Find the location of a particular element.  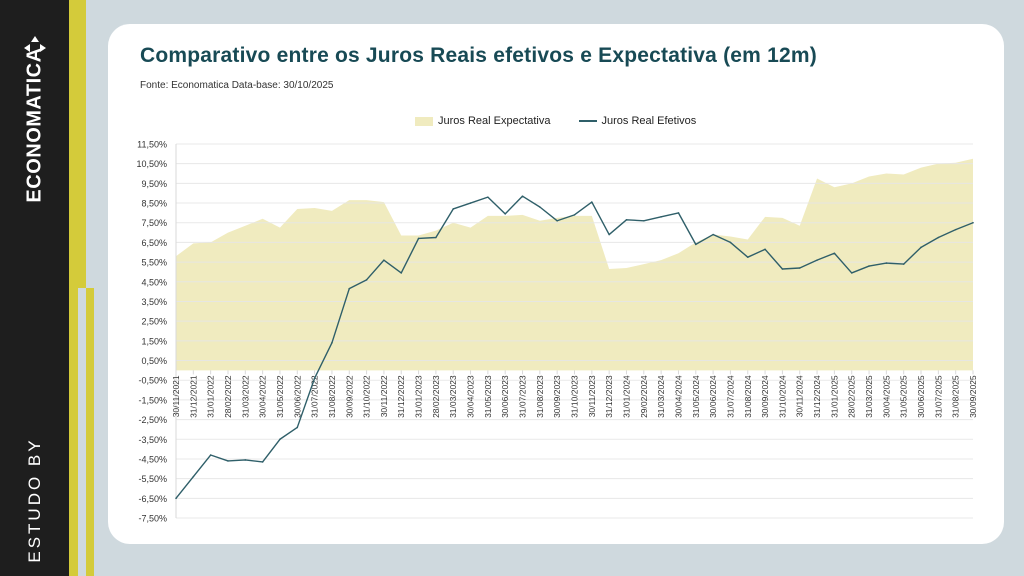

y-tick-label: 6,50% is located at coordinates (154, 243).